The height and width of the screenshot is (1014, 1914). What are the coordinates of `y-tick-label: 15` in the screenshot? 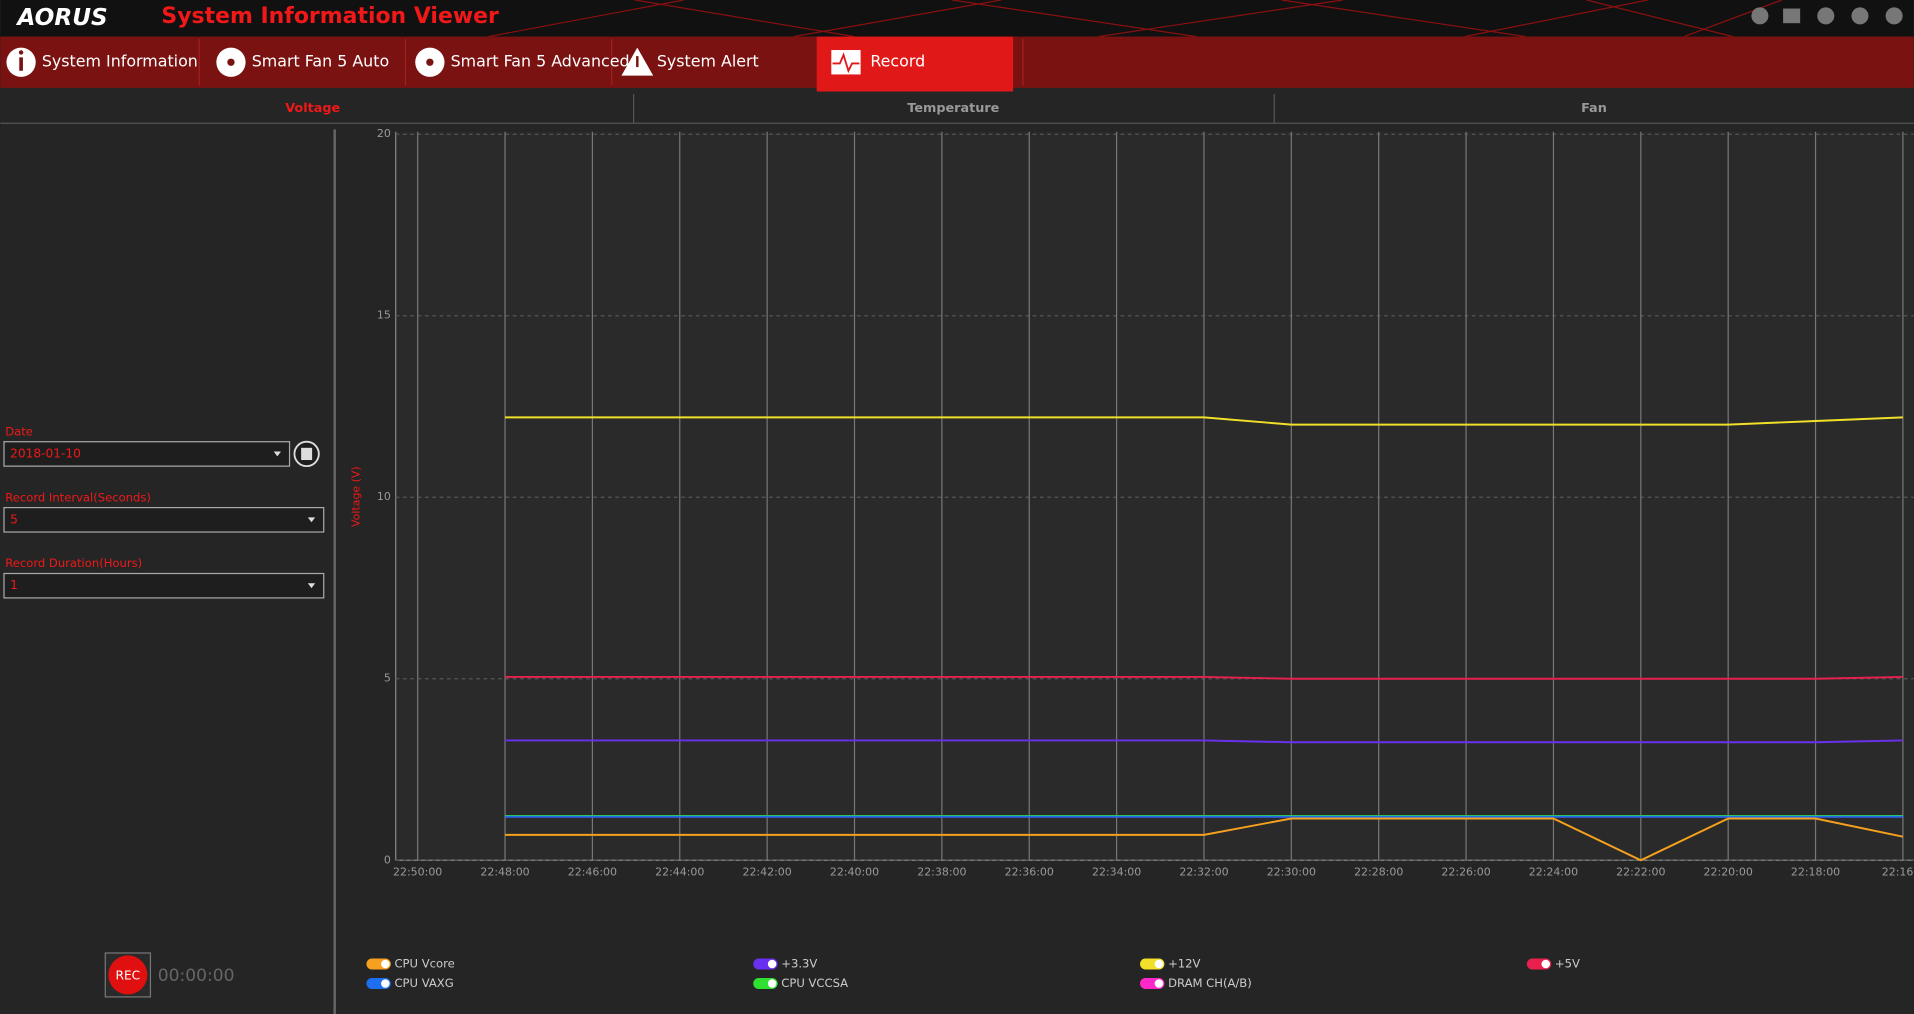 It's located at (384, 315).